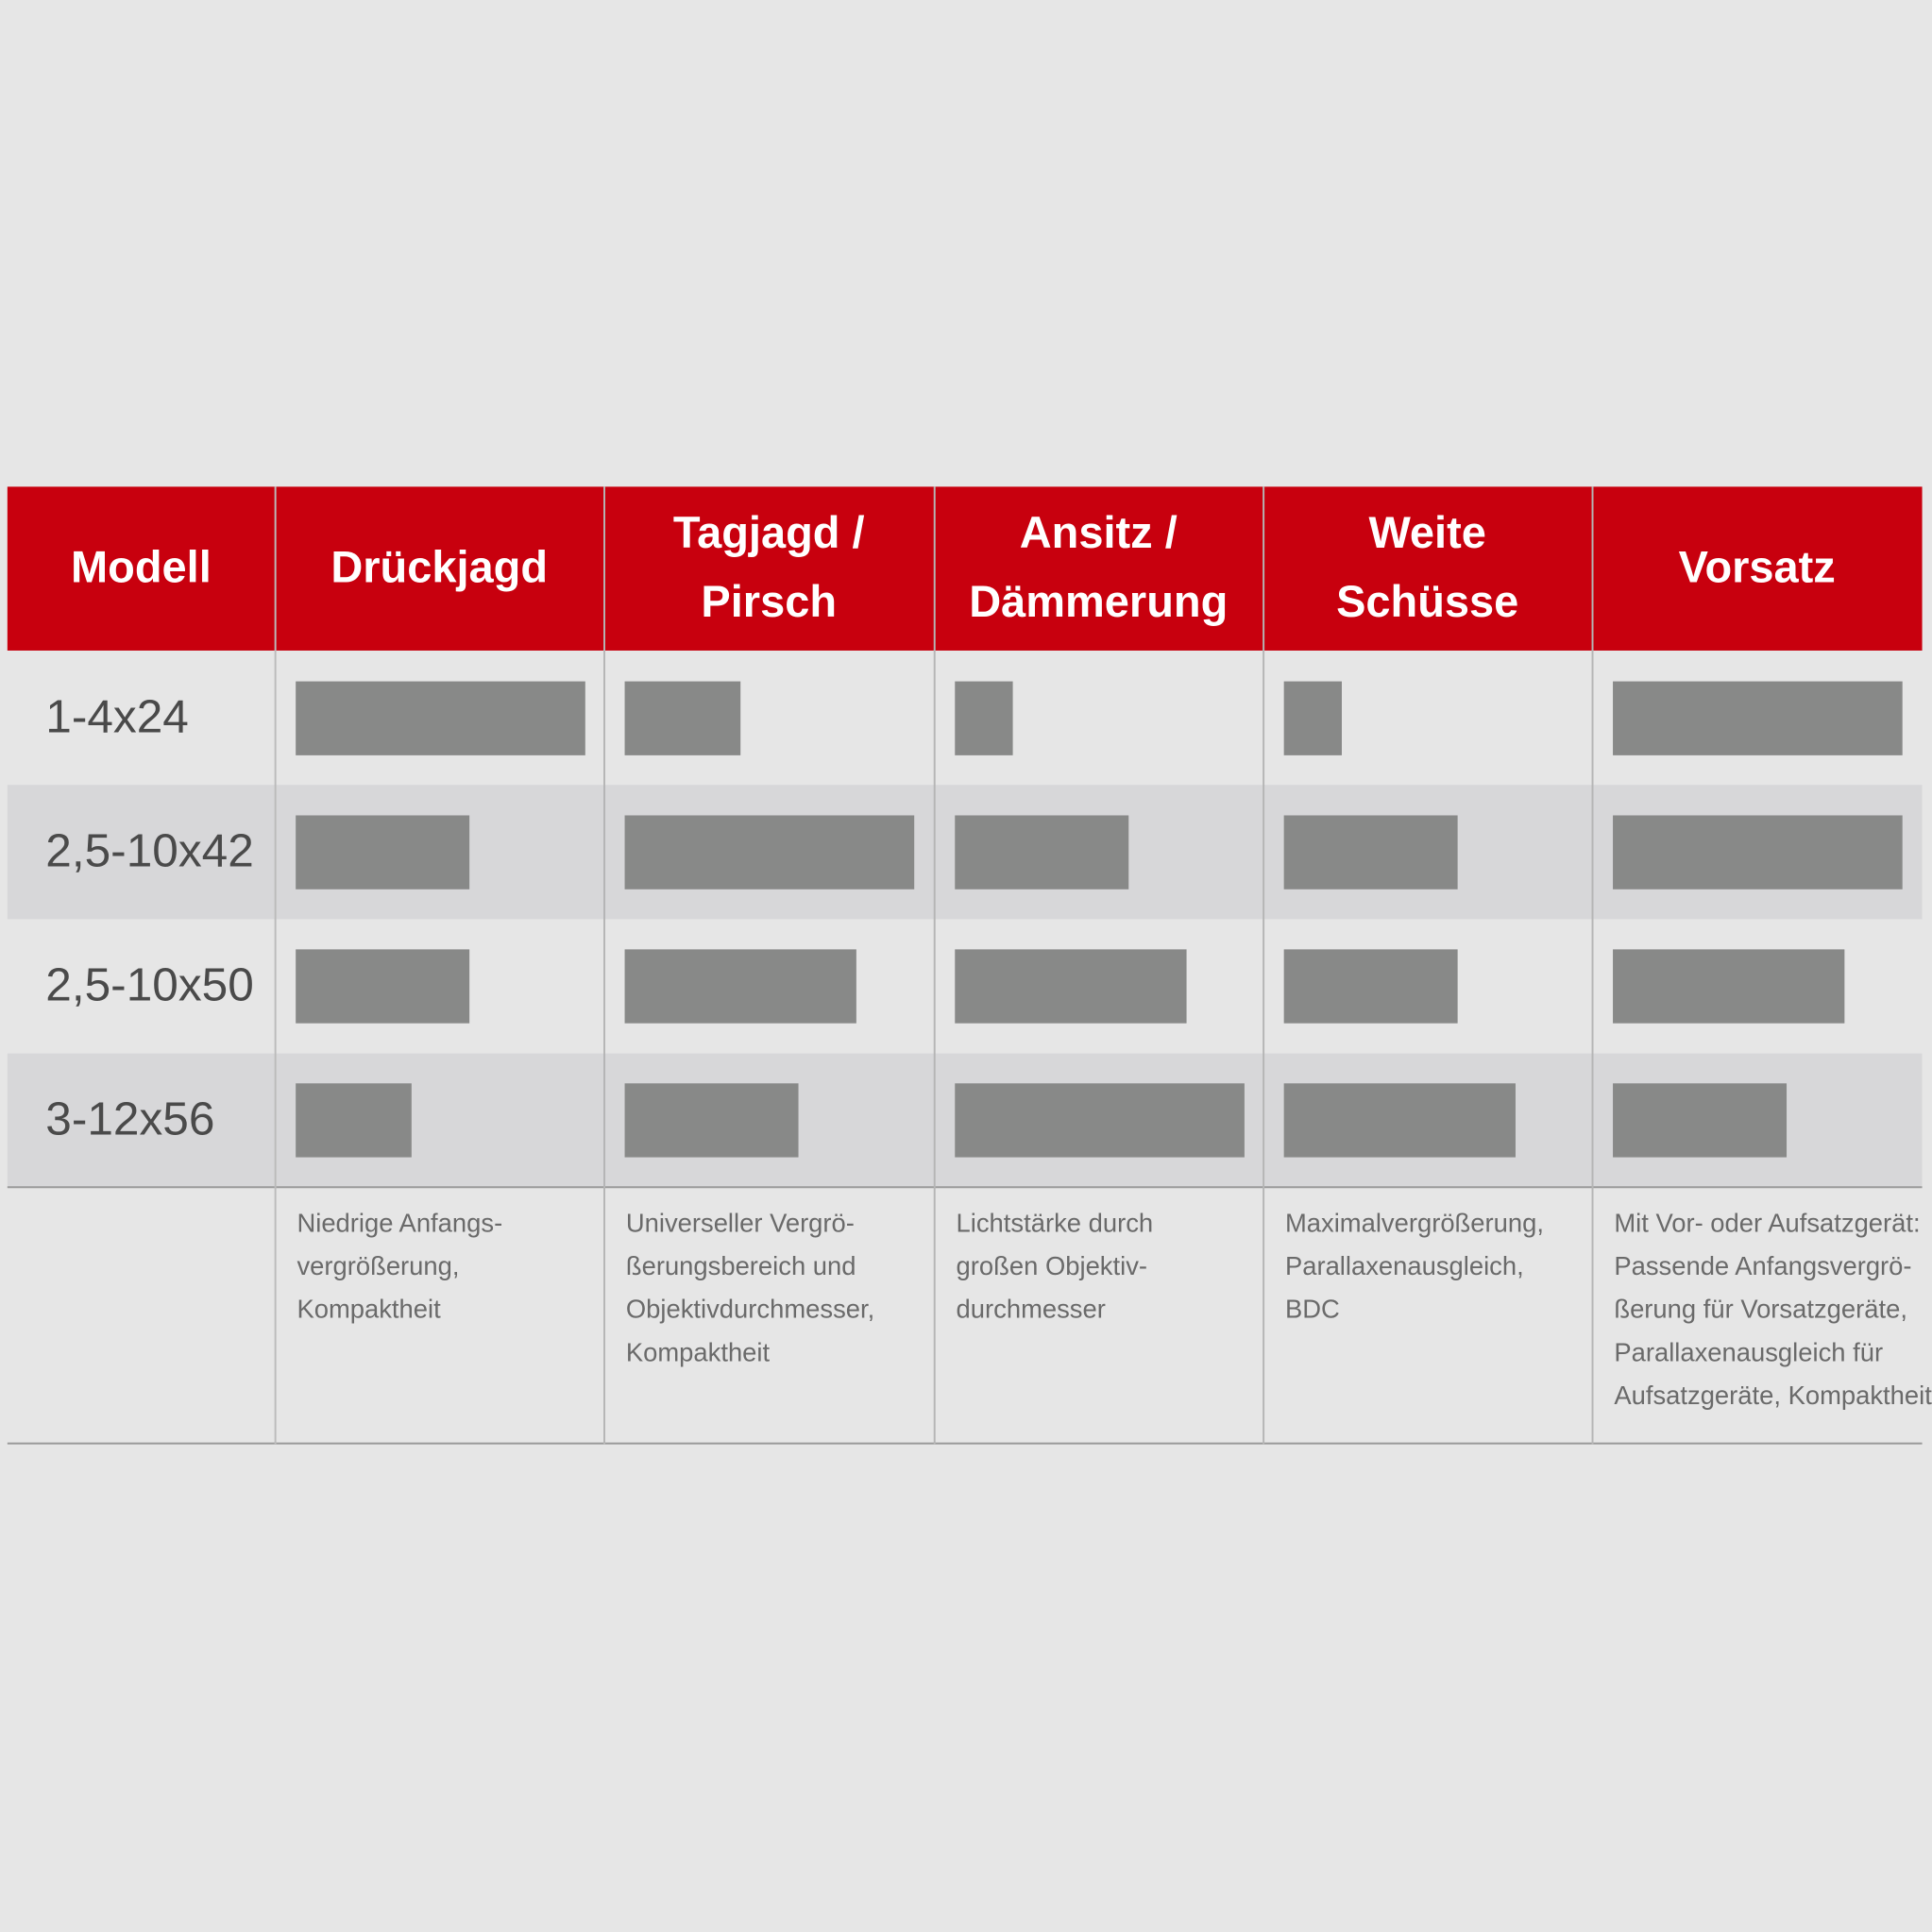 Image resolution: width=1932 pixels, height=1932 pixels. What do you see at coordinates (769, 532) in the screenshot?
I see `header-label: Tagjagd /` at bounding box center [769, 532].